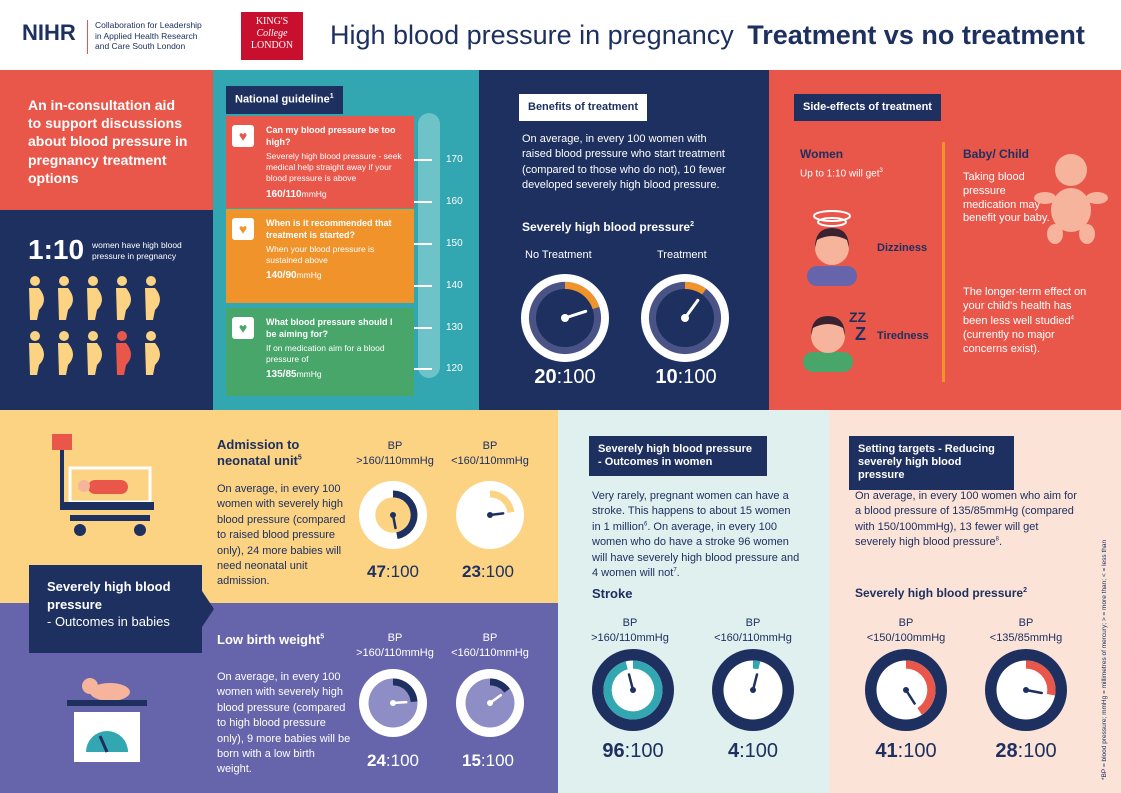 The height and width of the screenshot is (793, 1121). What do you see at coordinates (612, 593) in the screenshot?
I see `stroke-label: Stroke` at bounding box center [612, 593].